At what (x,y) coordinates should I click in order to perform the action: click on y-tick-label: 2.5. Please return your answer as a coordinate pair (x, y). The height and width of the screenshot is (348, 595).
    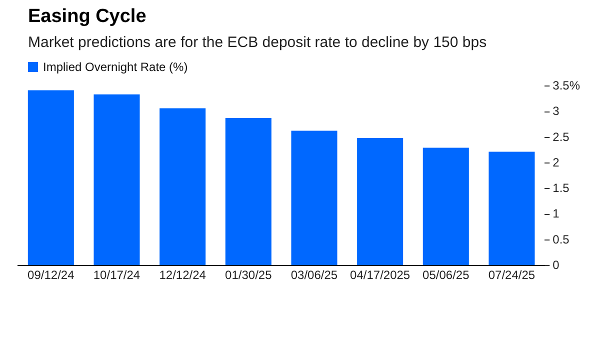
    Looking at the image, I should click on (561, 137).